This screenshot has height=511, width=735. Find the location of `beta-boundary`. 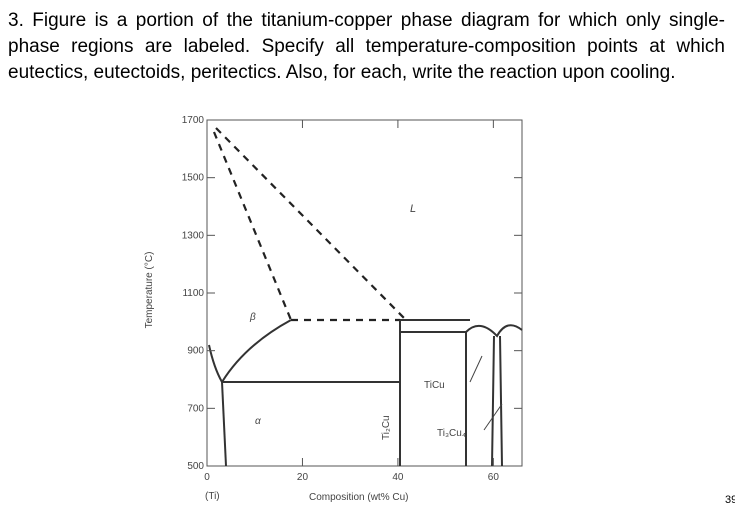

beta-boundary is located at coordinates (256, 351).